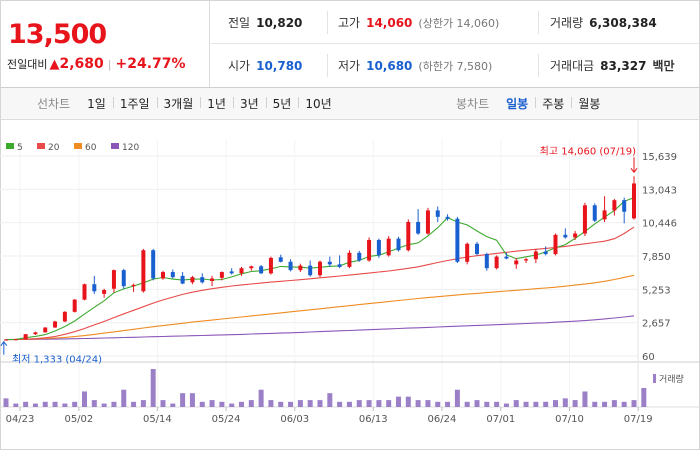  What do you see at coordinates (150, 64) in the screenshot?
I see `change-percent: +24.77%` at bounding box center [150, 64].